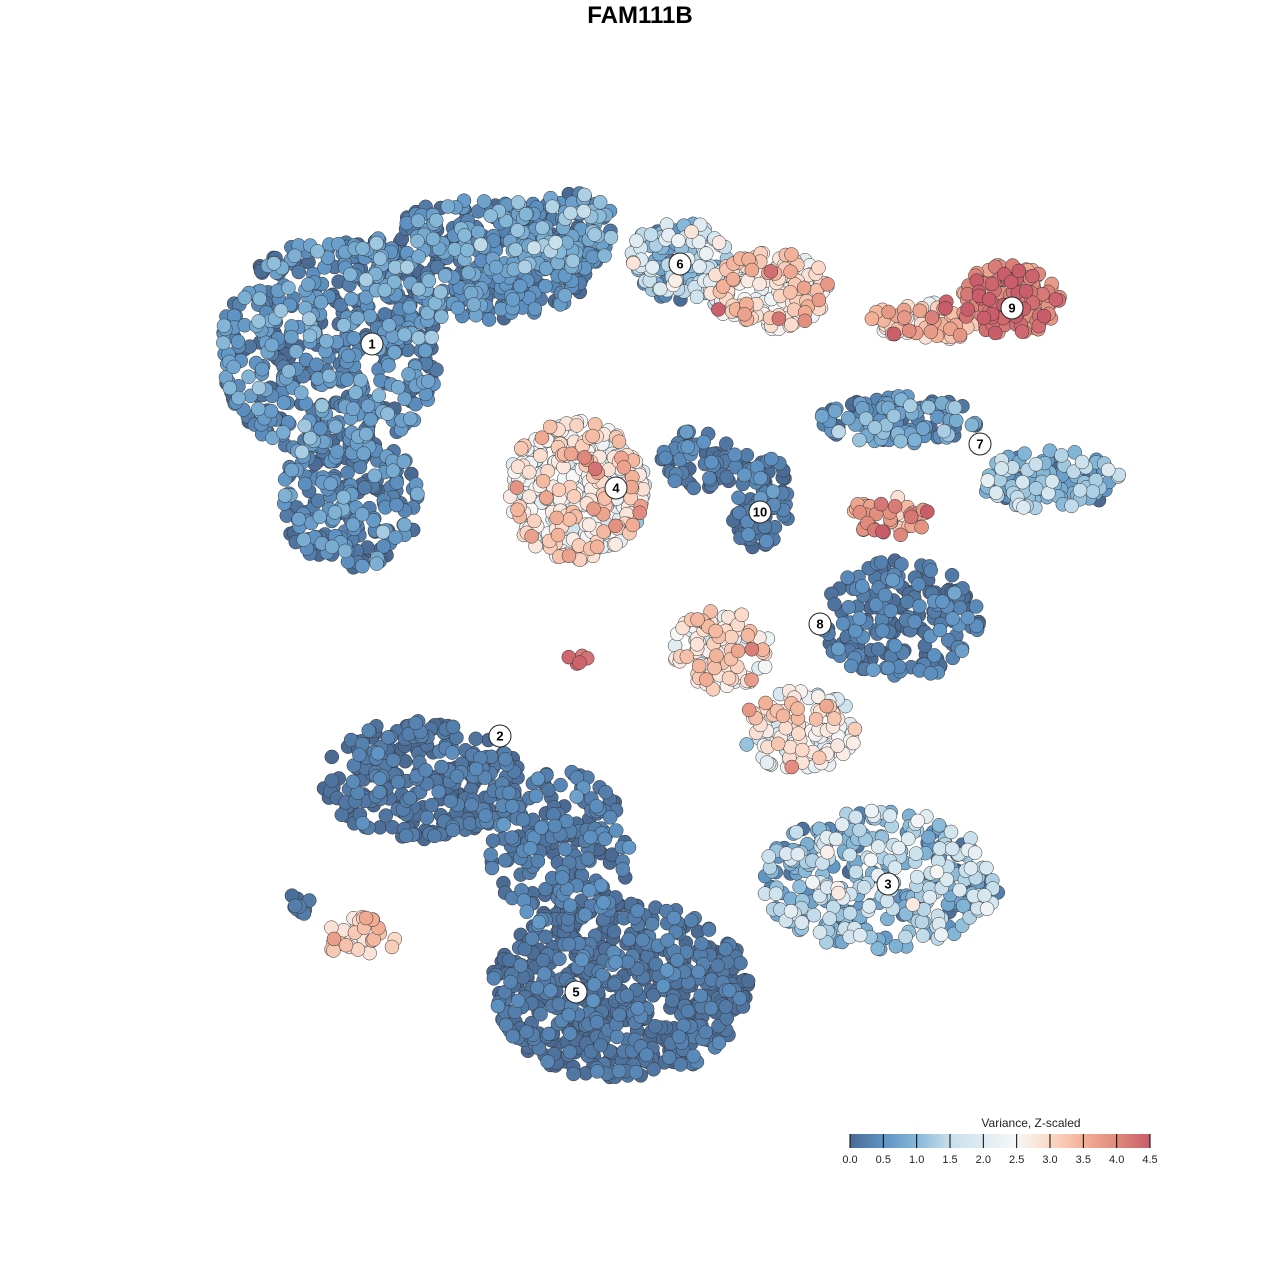 The height and width of the screenshot is (1280, 1280). What do you see at coordinates (849, 1160) in the screenshot?
I see `colorbar-tick-label: 0.0` at bounding box center [849, 1160].